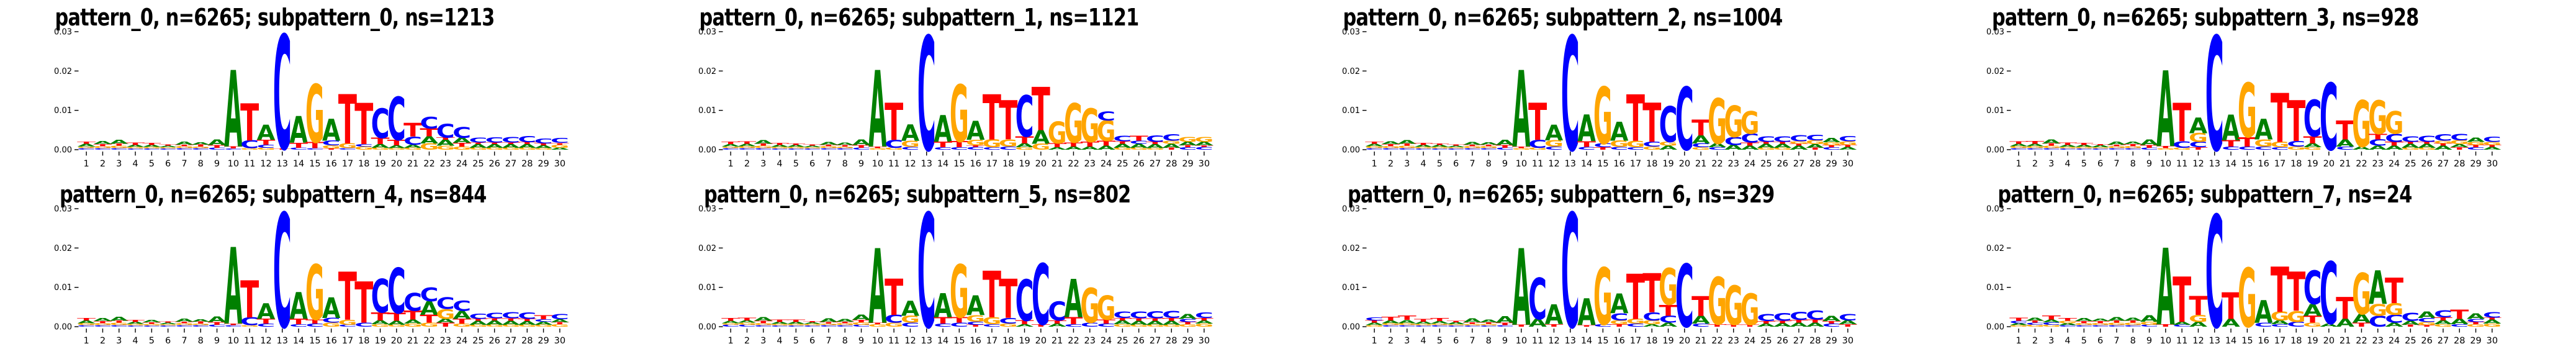  What do you see at coordinates (2442, 164) in the screenshot?
I see `x-tick-label: 27` at bounding box center [2442, 164].